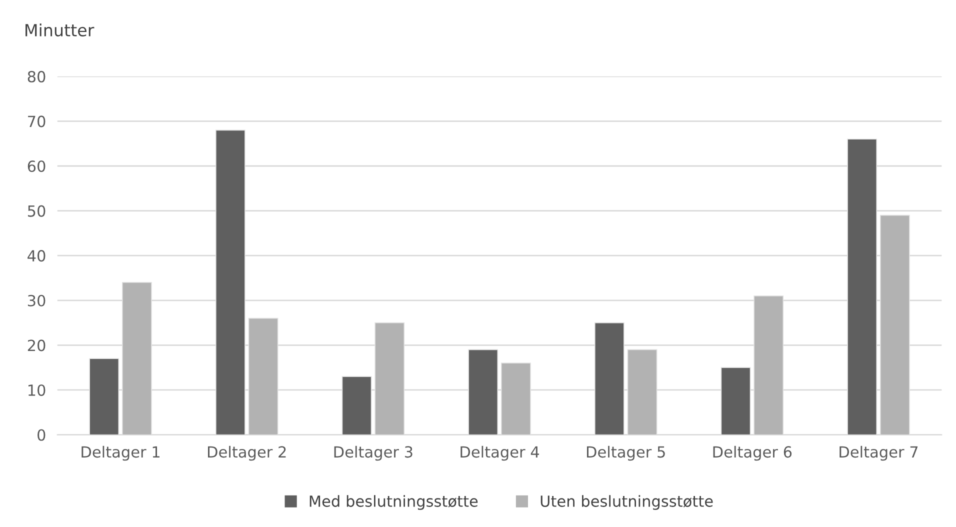  I want to click on y-tick-label: 50, so click(37, 211).